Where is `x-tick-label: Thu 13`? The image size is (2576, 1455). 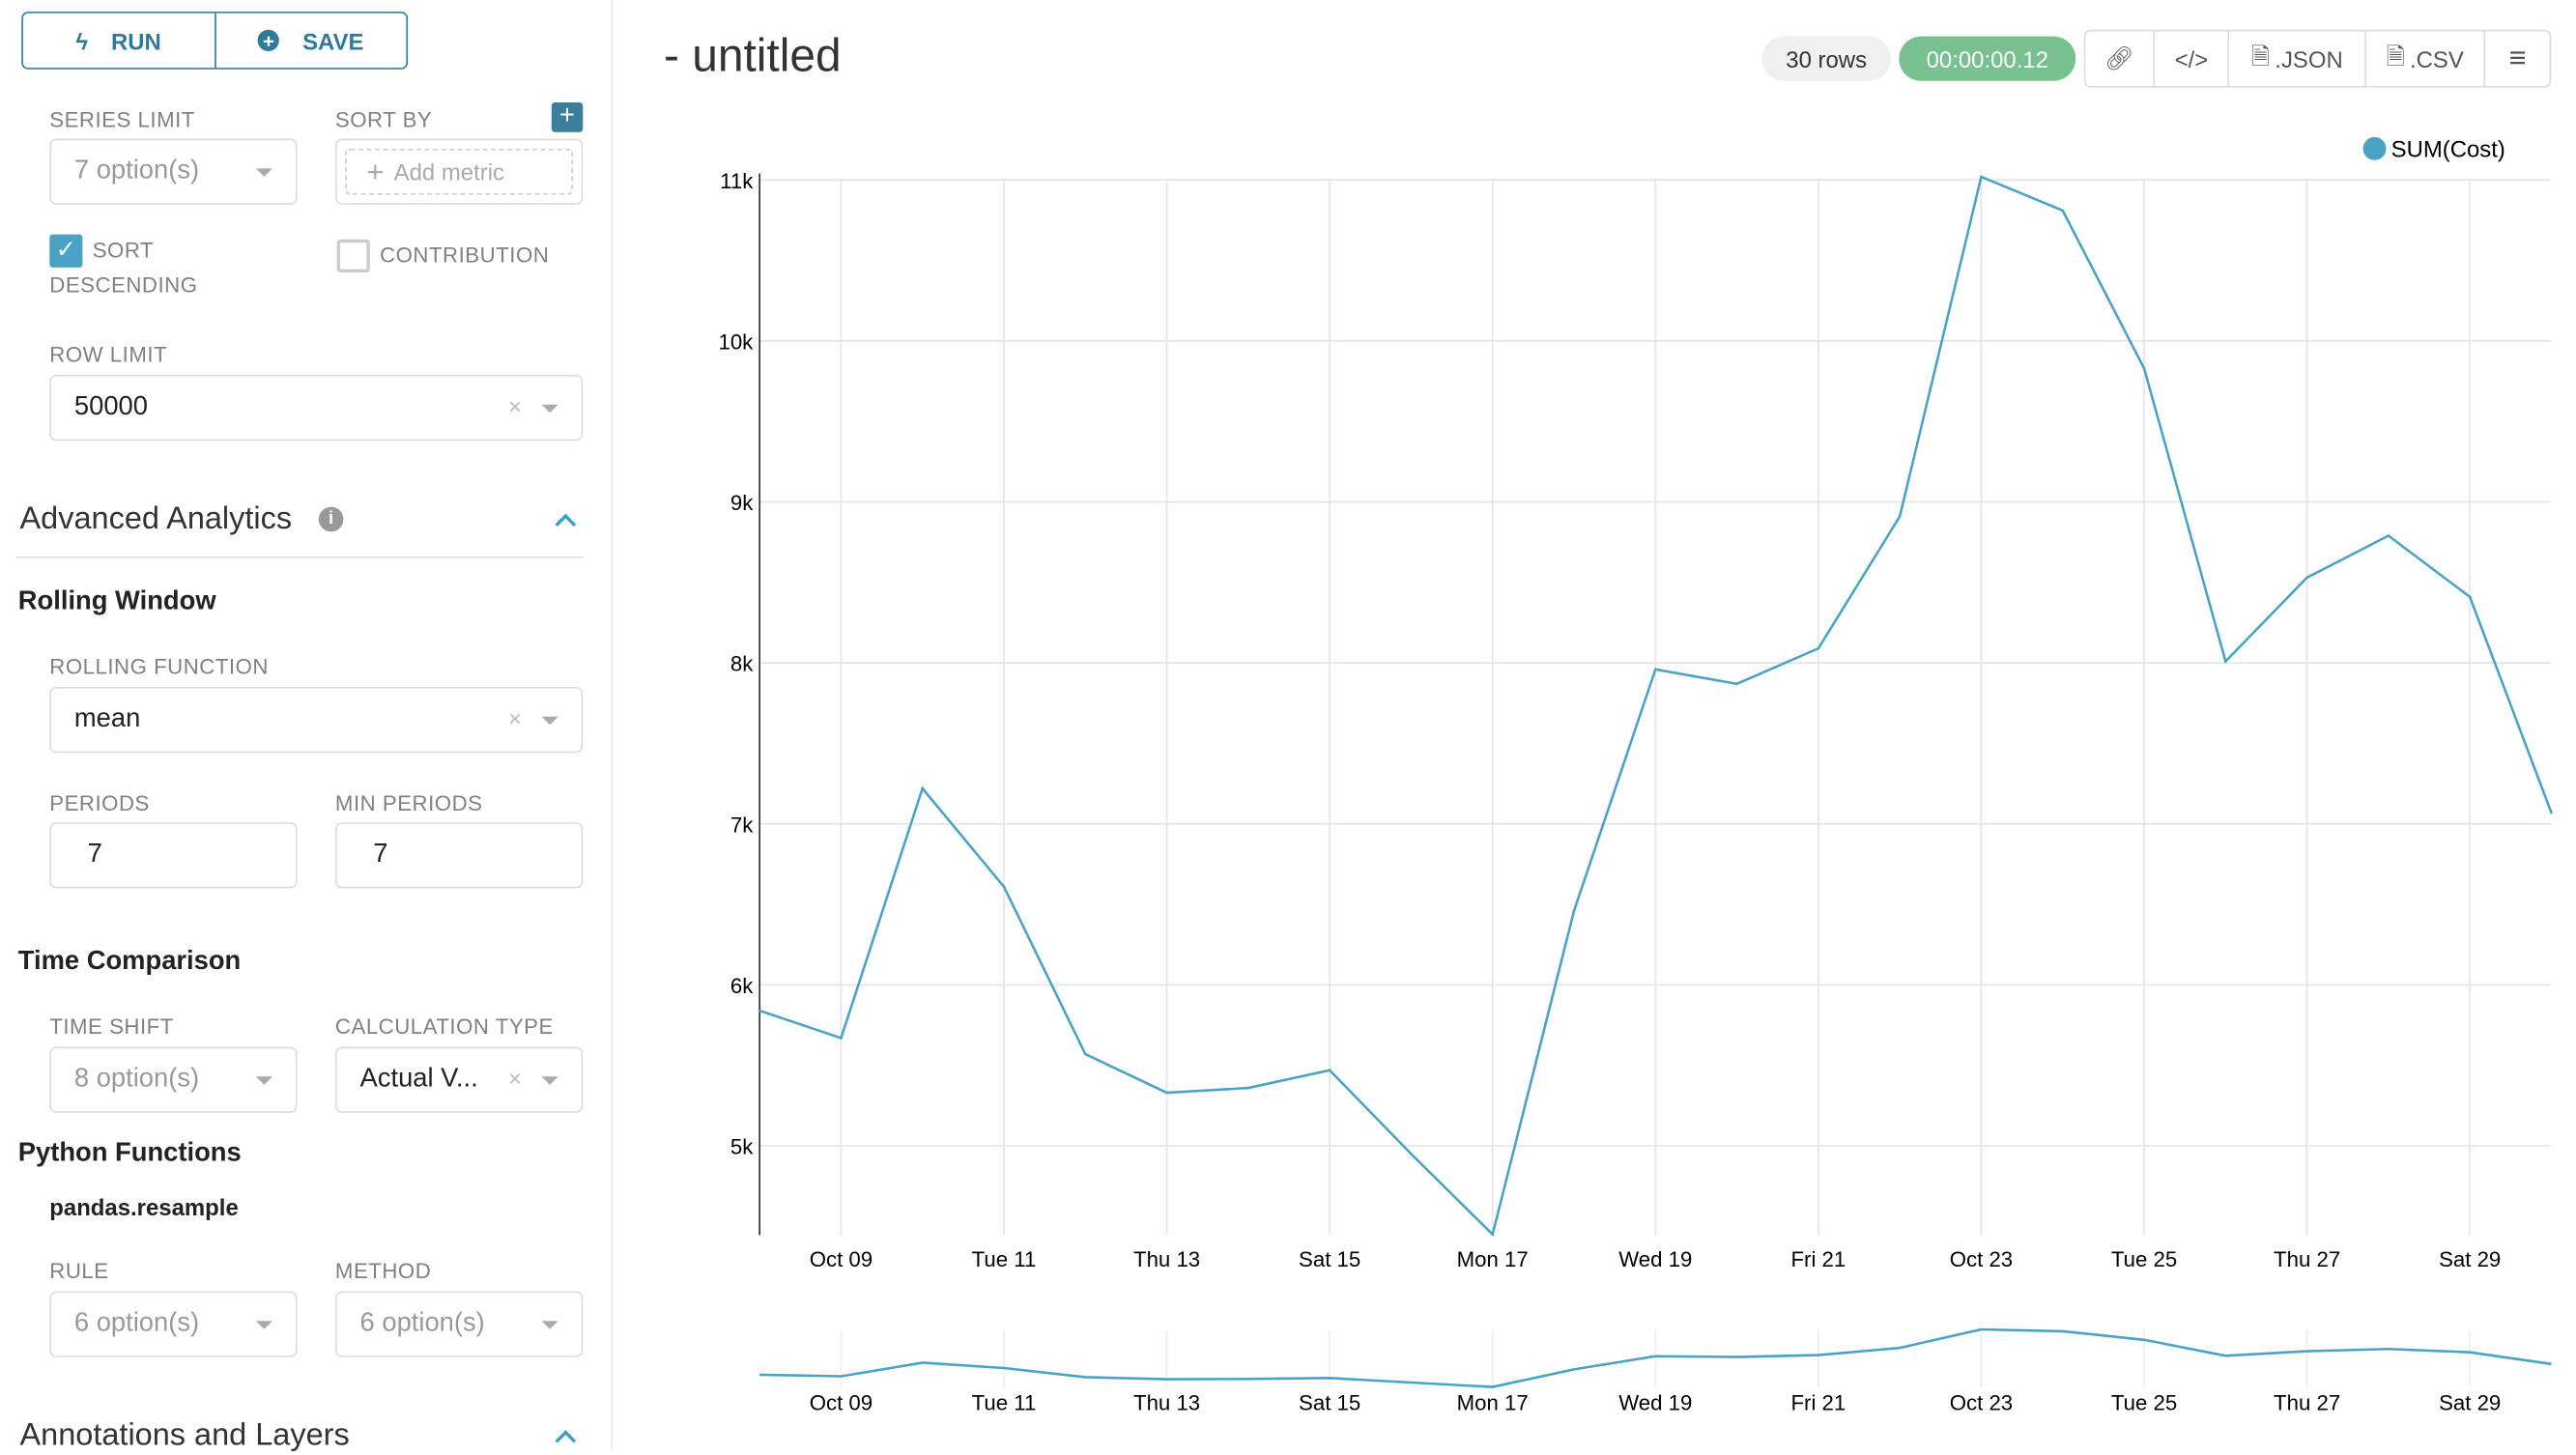 x-tick-label: Thu 13 is located at coordinates (1167, 1259).